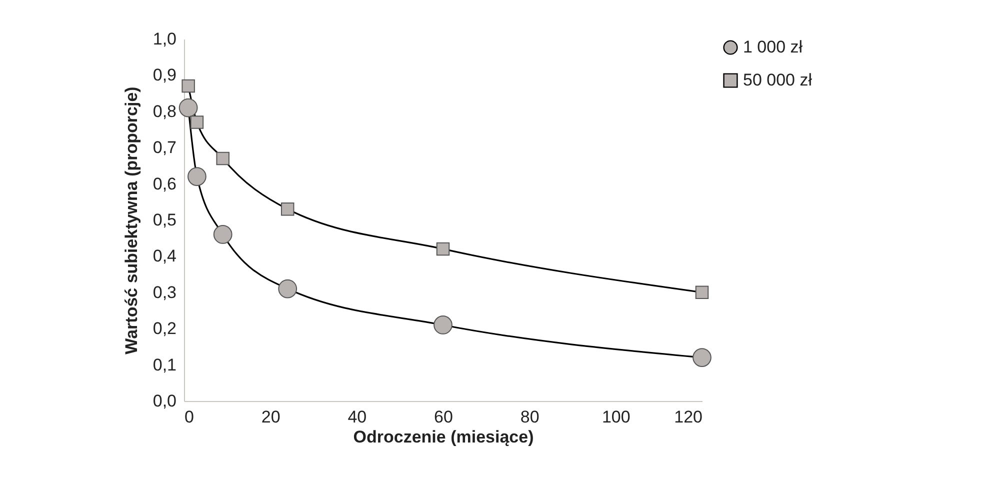  Describe the element at coordinates (270, 417) in the screenshot. I see `x-tick-label: 20` at that location.